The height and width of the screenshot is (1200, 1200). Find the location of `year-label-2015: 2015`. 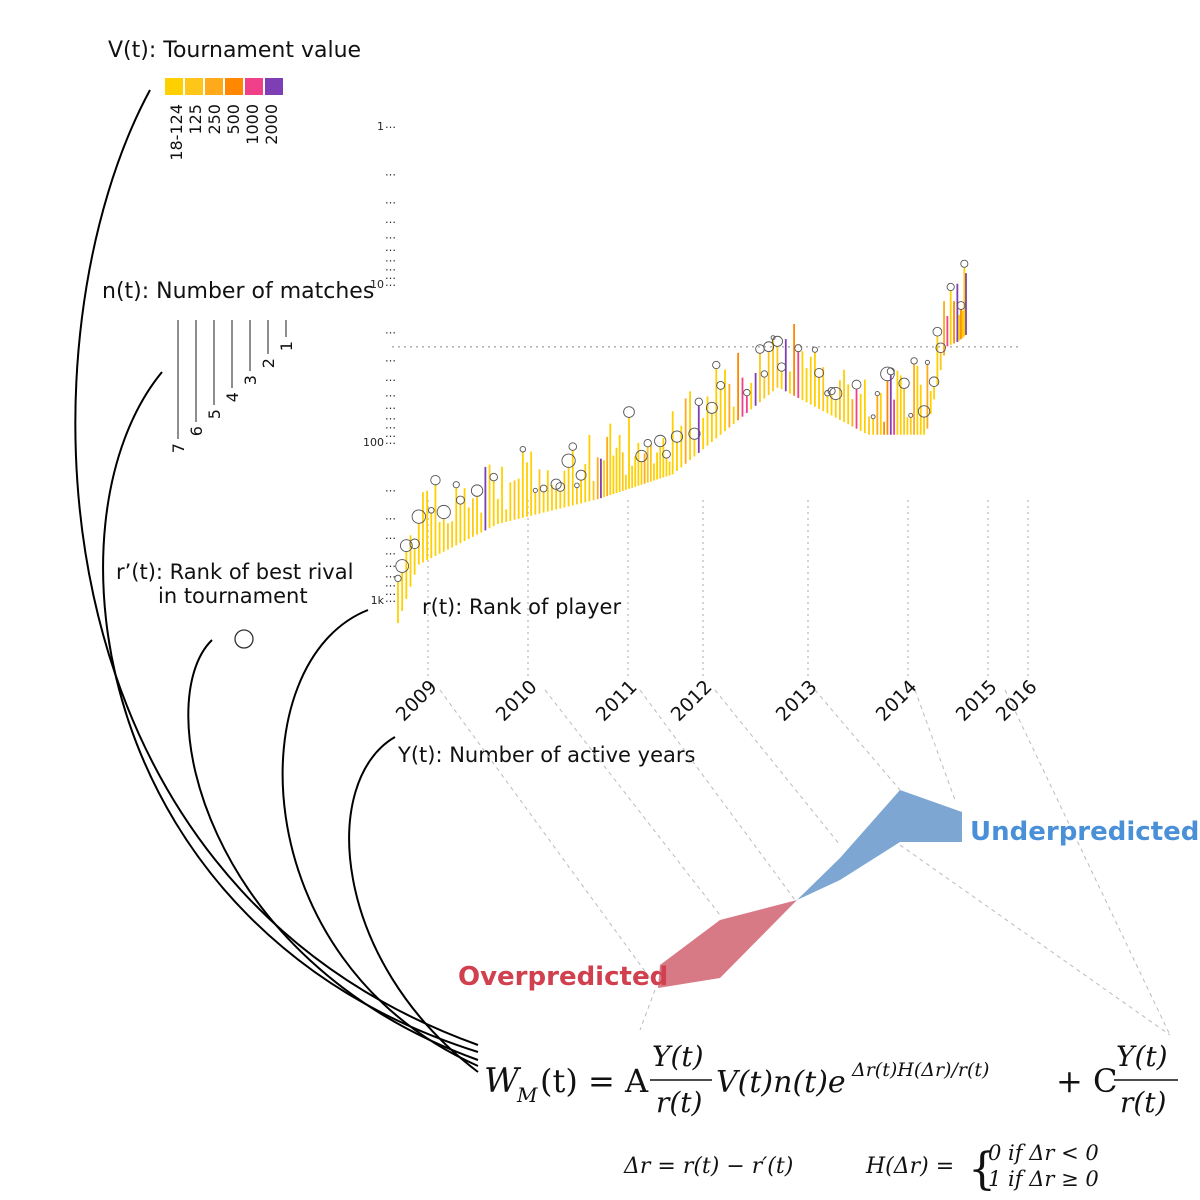

year-label-2015: 2015 is located at coordinates (977, 701).